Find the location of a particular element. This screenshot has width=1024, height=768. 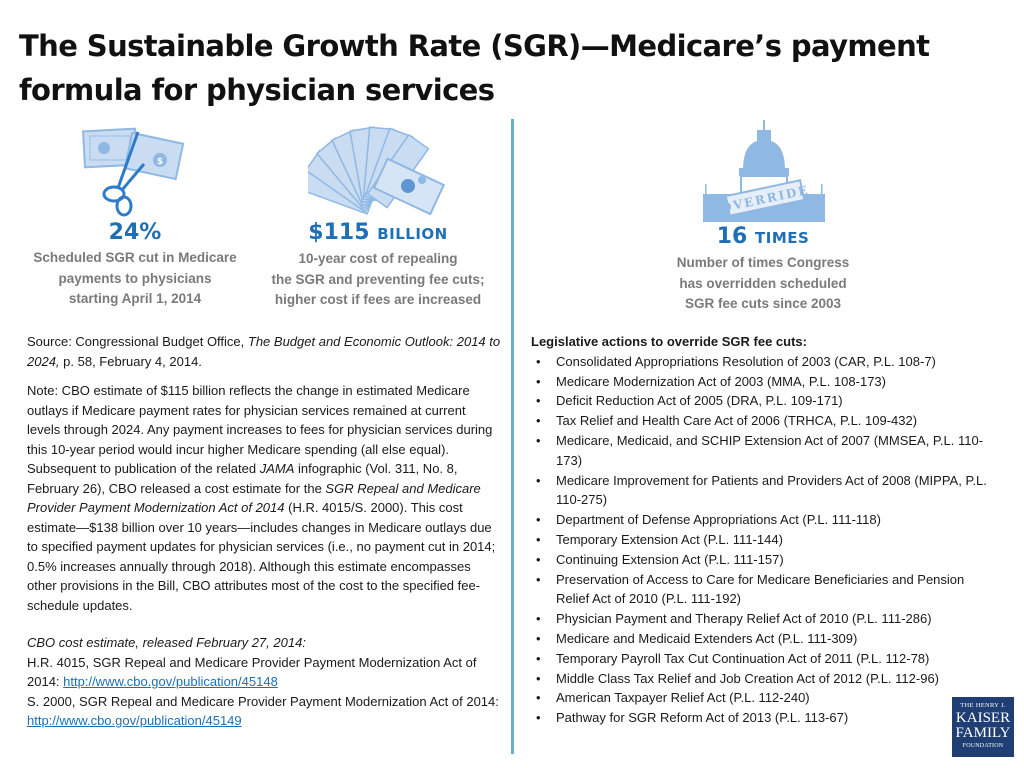

source-suffix: p. 58, February 4, 2014. is located at coordinates (130, 361).